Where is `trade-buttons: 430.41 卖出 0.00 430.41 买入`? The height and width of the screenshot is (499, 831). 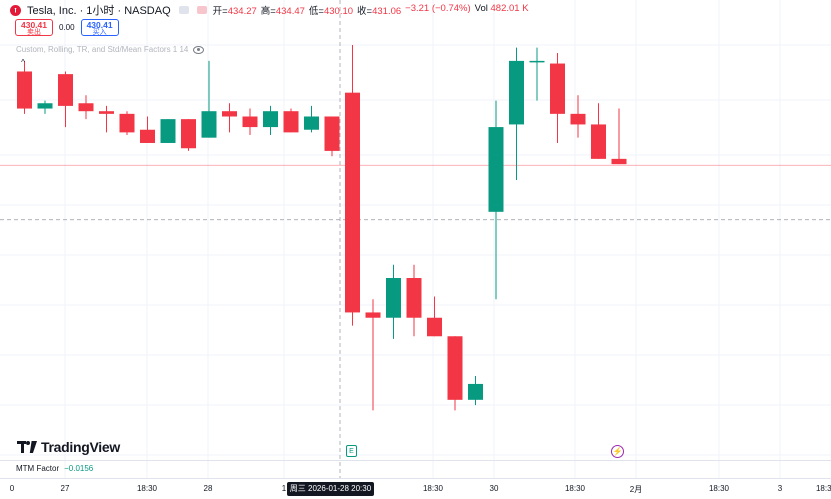 trade-buttons: 430.41 卖出 0.00 430.41 买入 is located at coordinates (67, 27).